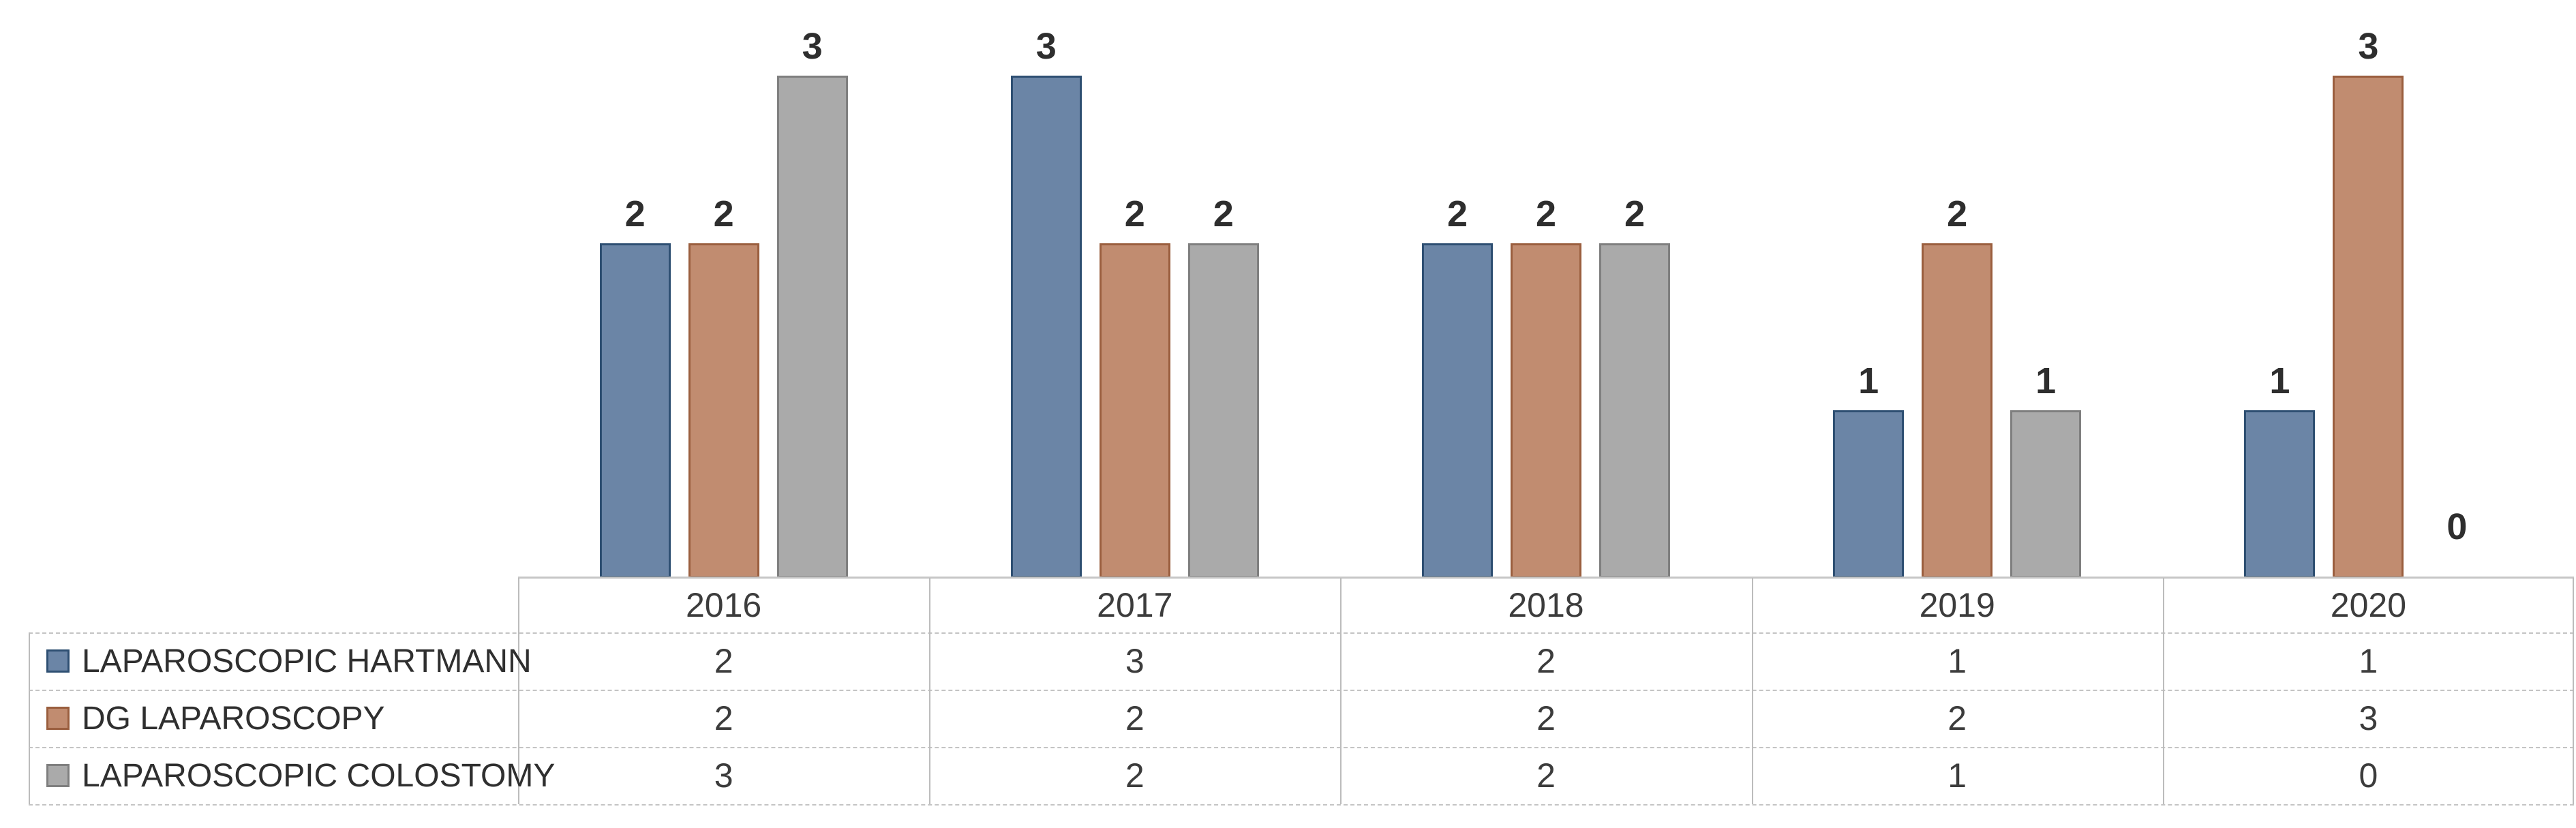  What do you see at coordinates (58, 775) in the screenshot?
I see `legend-swatch-series3` at bounding box center [58, 775].